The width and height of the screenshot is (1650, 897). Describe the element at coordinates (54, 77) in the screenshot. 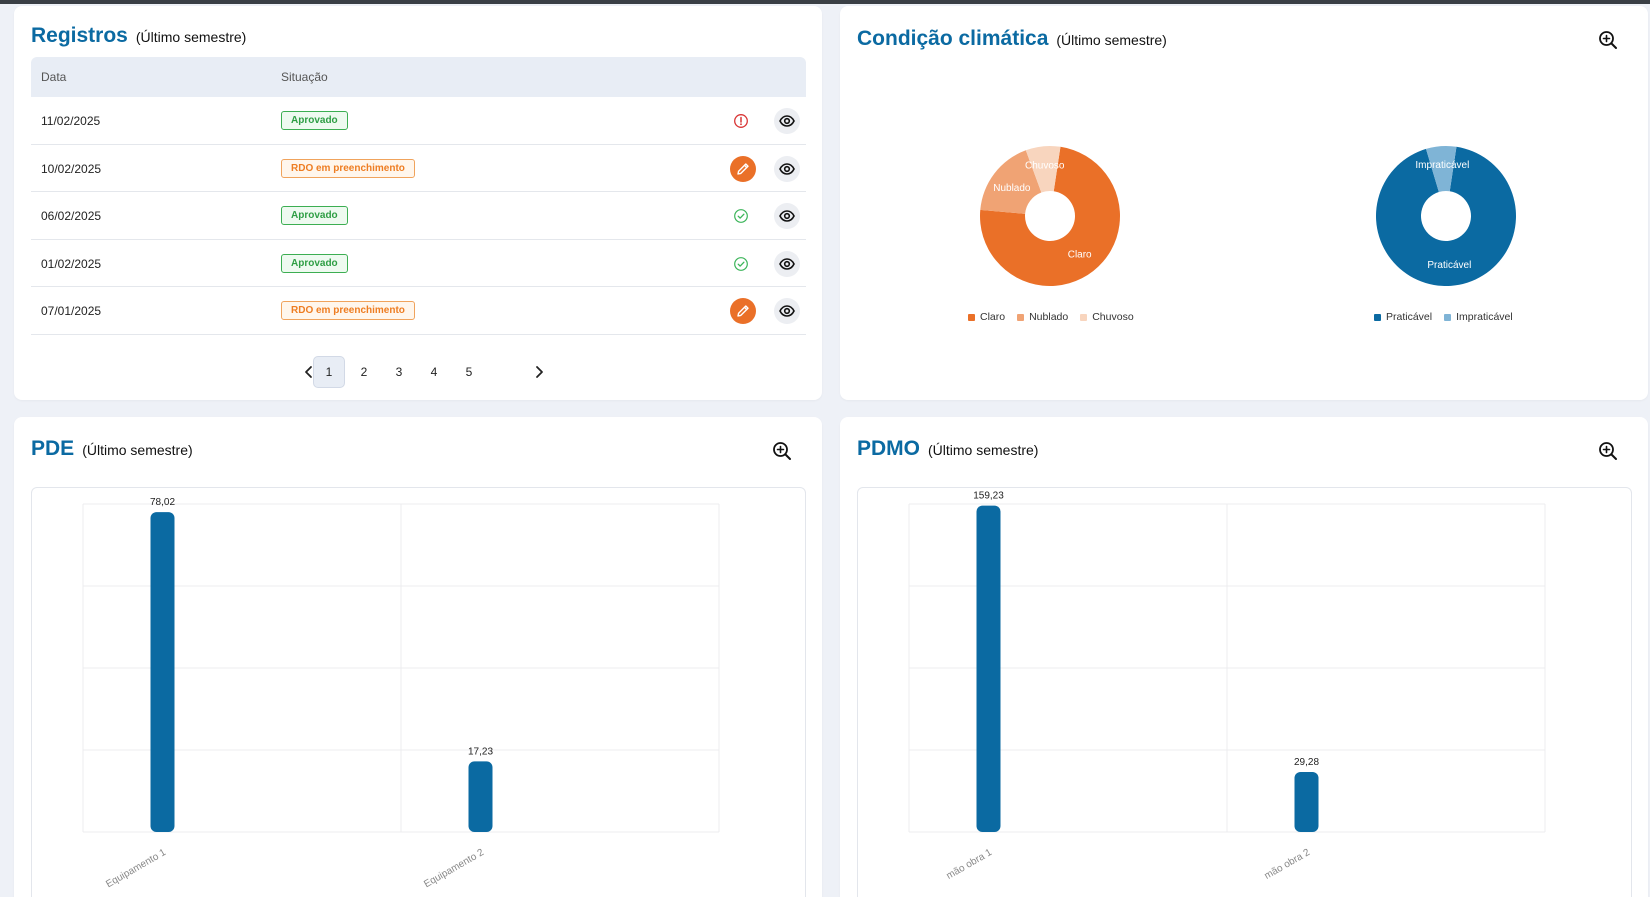

I see `column-header-data: Data` at that location.